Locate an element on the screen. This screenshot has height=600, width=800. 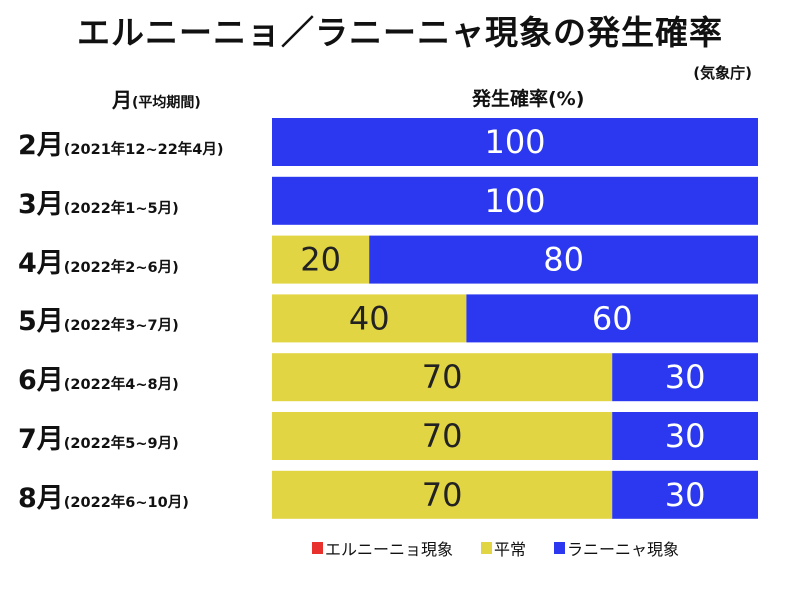
chart-title: エルニーニョ／ラニーニャ現象の発生確率 is located at coordinates (400, 32).